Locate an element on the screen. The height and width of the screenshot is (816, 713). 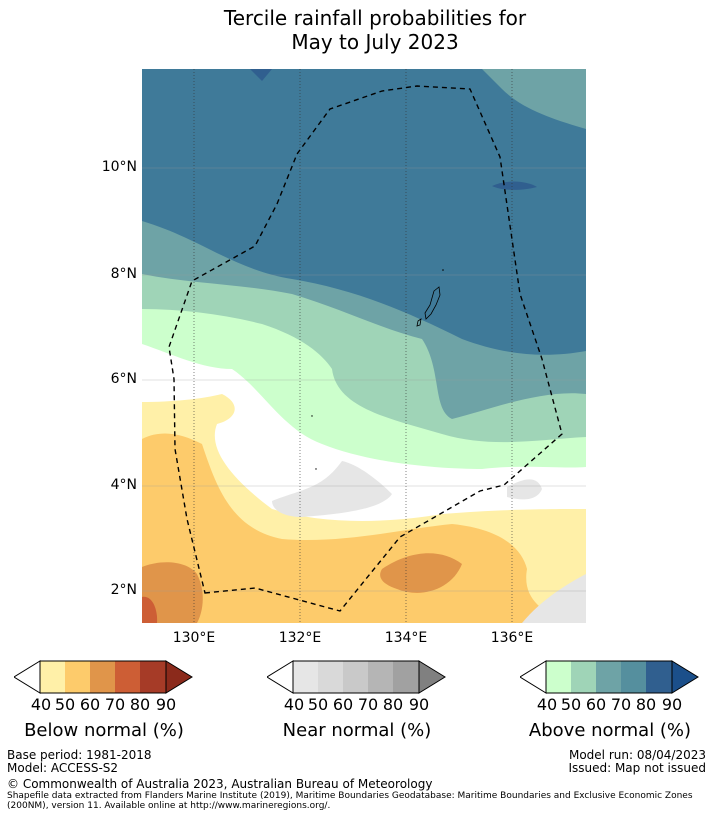
region-near-40-east is located at coordinates (524, 489).